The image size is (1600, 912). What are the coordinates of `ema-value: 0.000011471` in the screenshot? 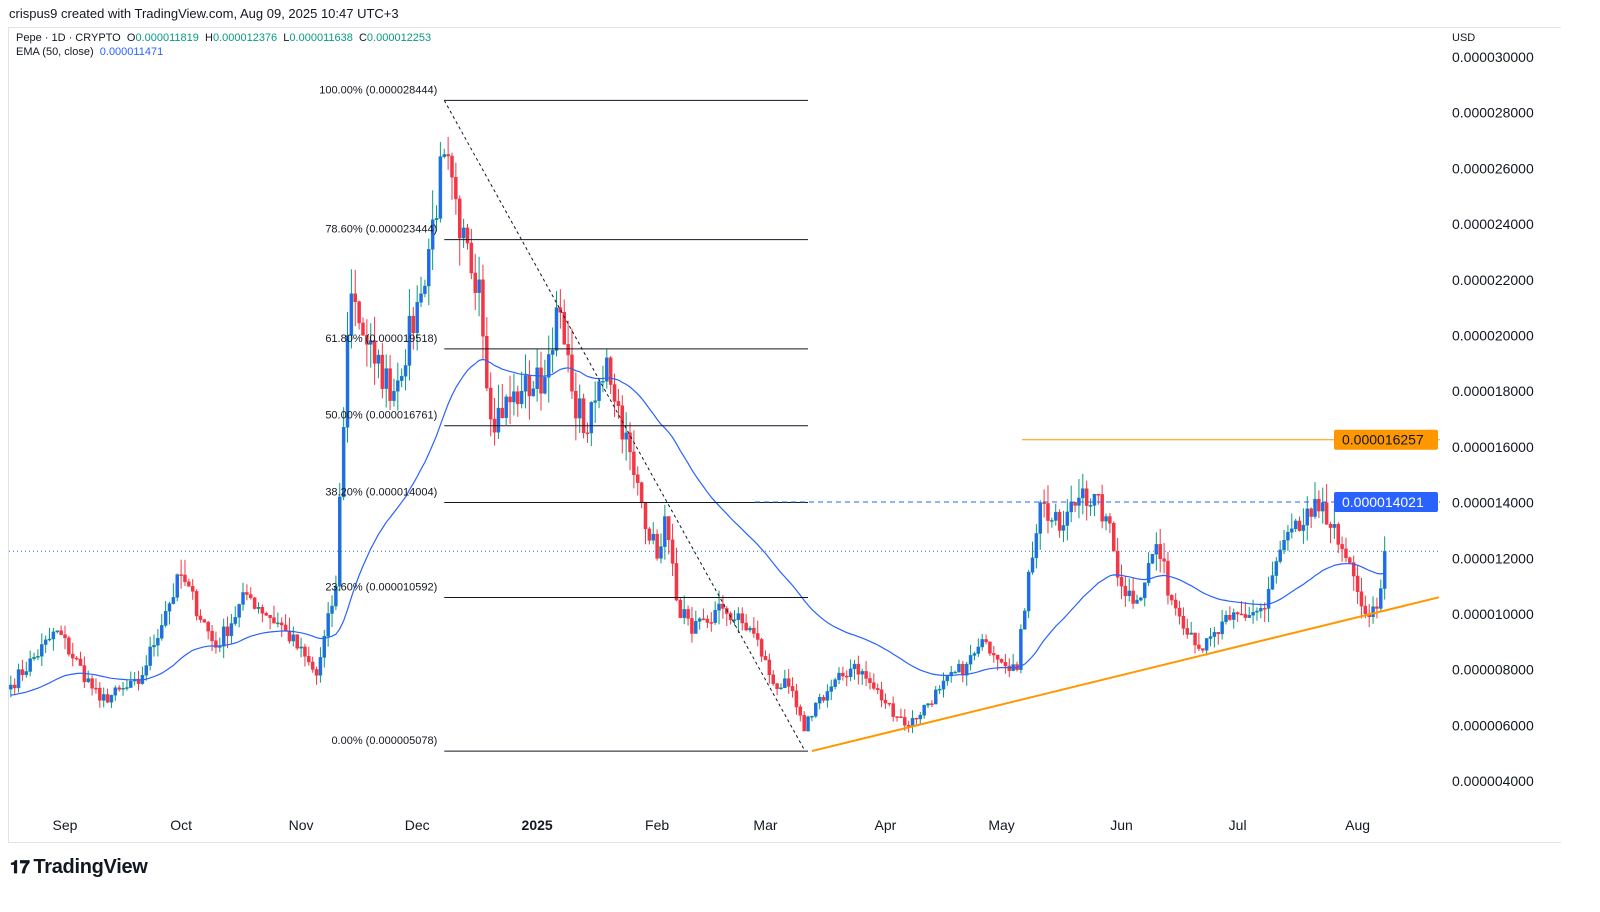 It's located at (131, 52).